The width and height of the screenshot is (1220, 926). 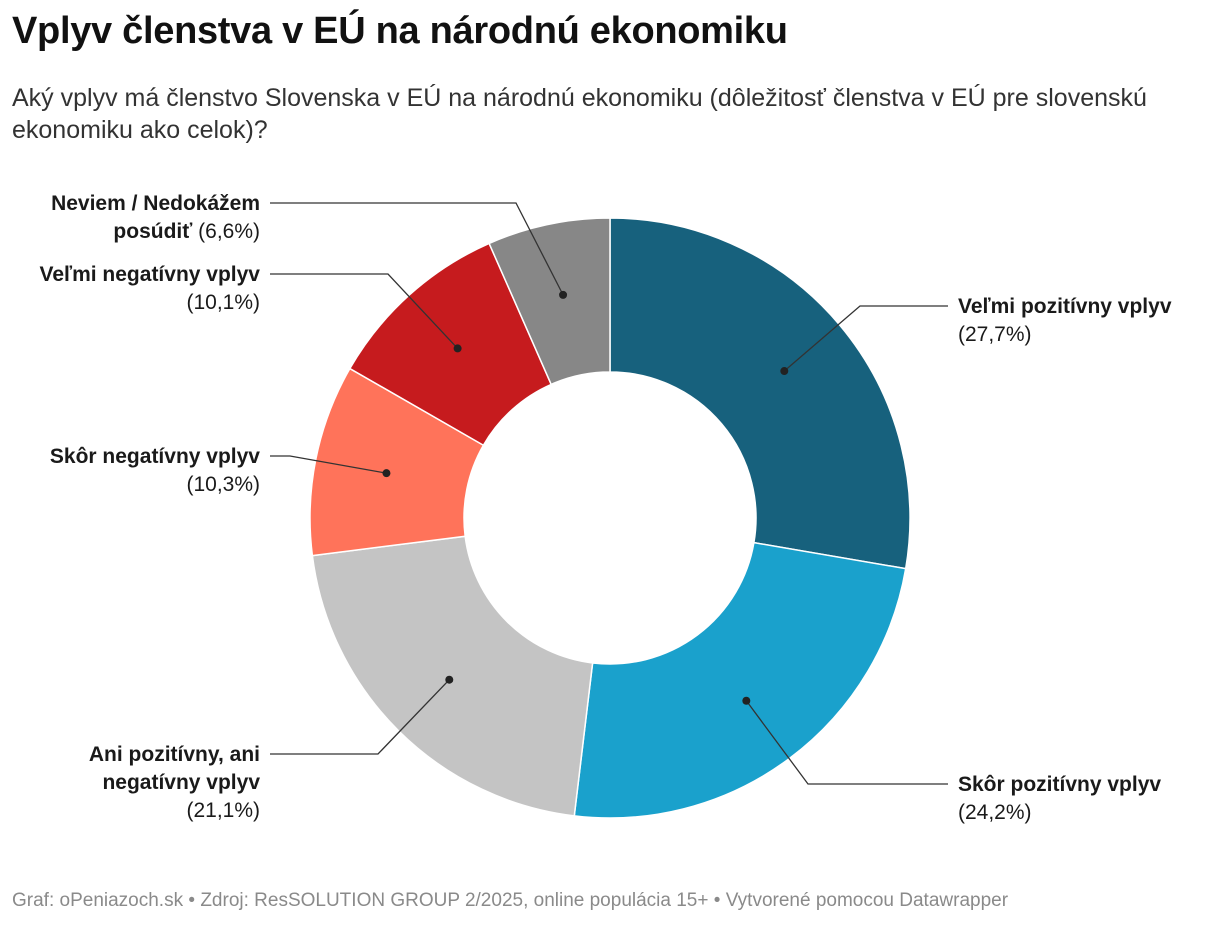 I want to click on footer-graf: Graf: oPeniazoch.sk, so click(x=98, y=900).